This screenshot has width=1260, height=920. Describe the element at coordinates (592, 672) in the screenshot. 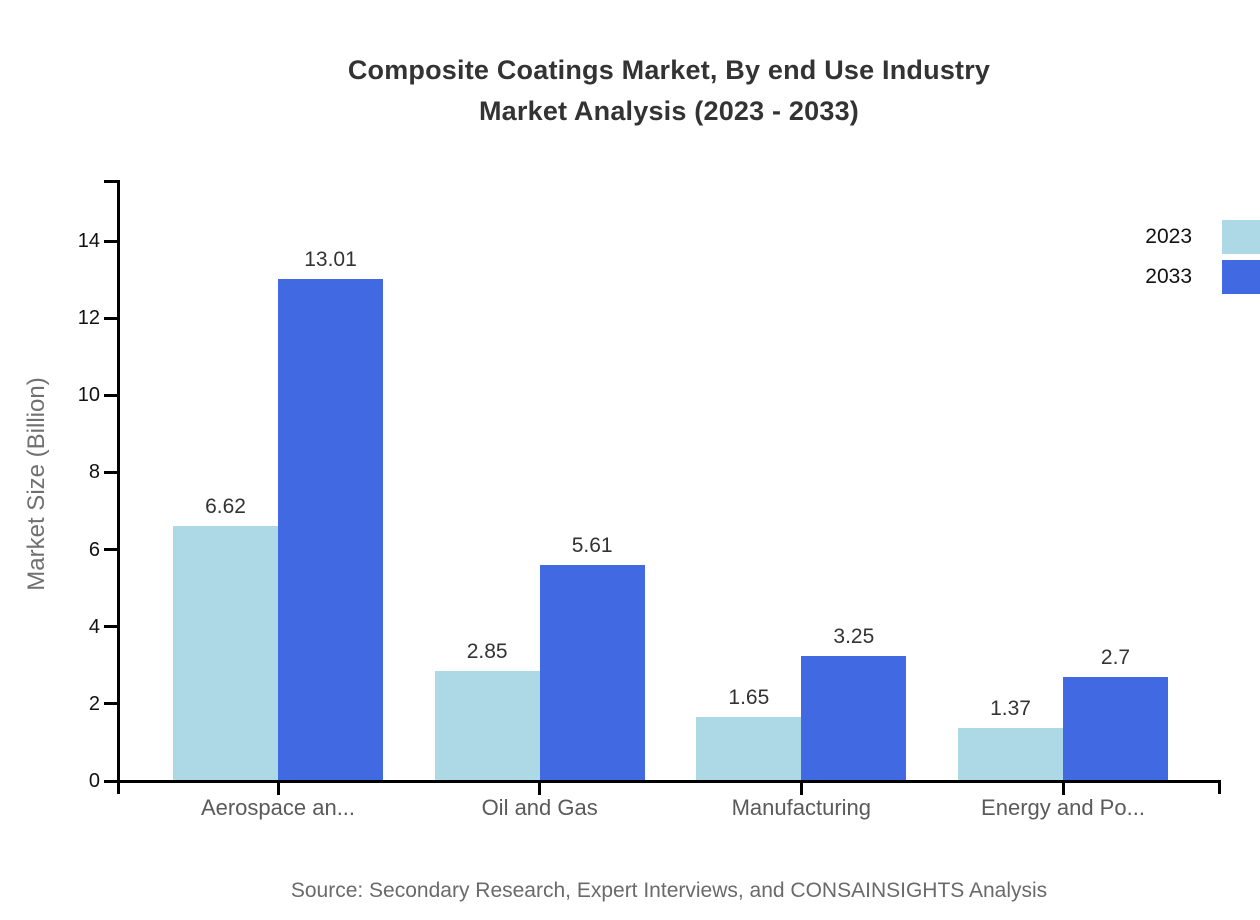

I see `bar-2033-oil-and-gas` at that location.